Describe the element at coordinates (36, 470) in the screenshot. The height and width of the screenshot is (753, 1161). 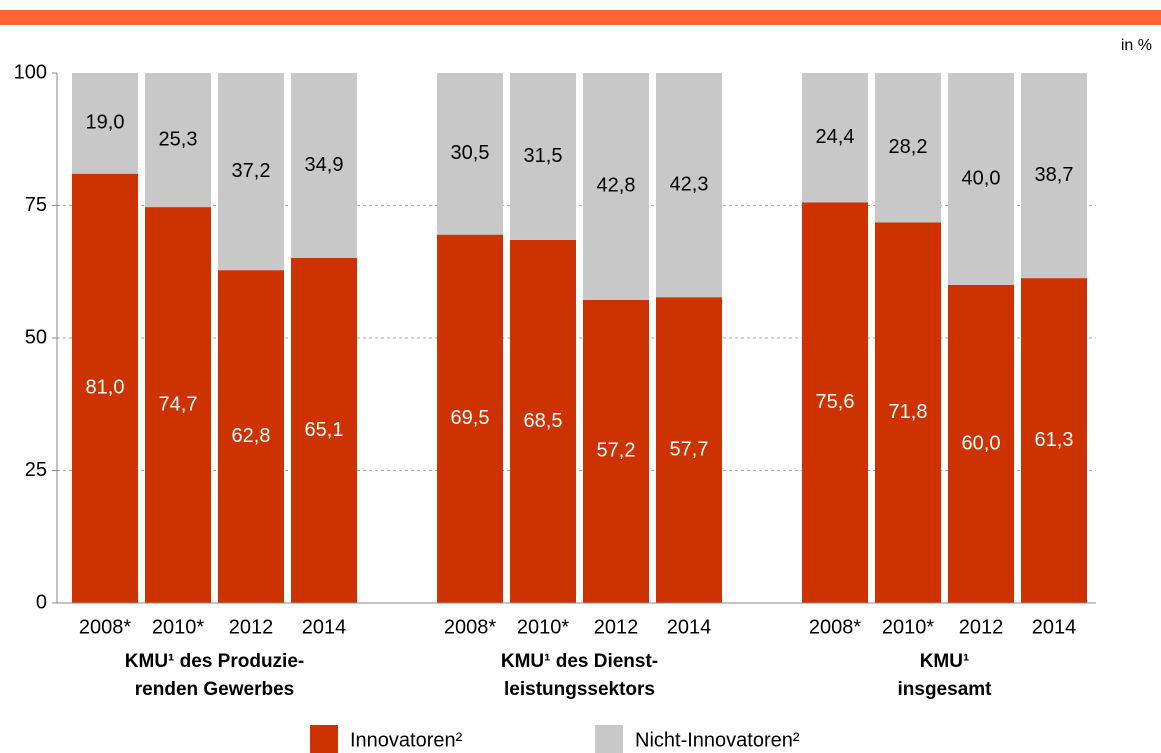
I see `y-tick-label: 25` at that location.